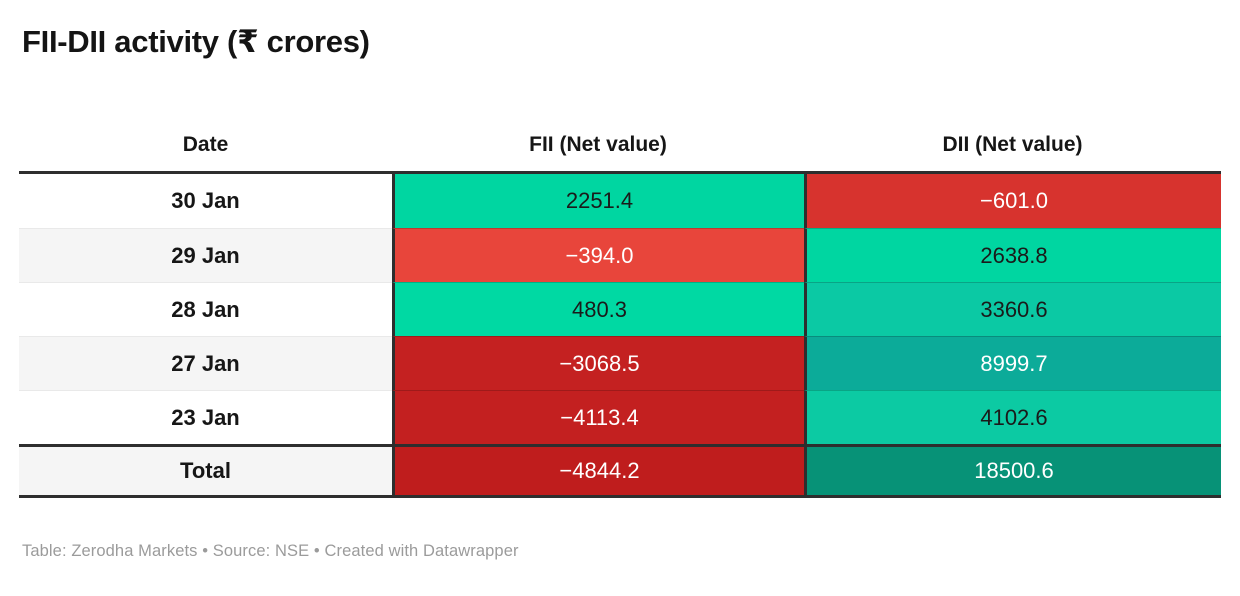  What do you see at coordinates (1012, 363) in the screenshot?
I see `dii-value-cell: 8999.7` at bounding box center [1012, 363].